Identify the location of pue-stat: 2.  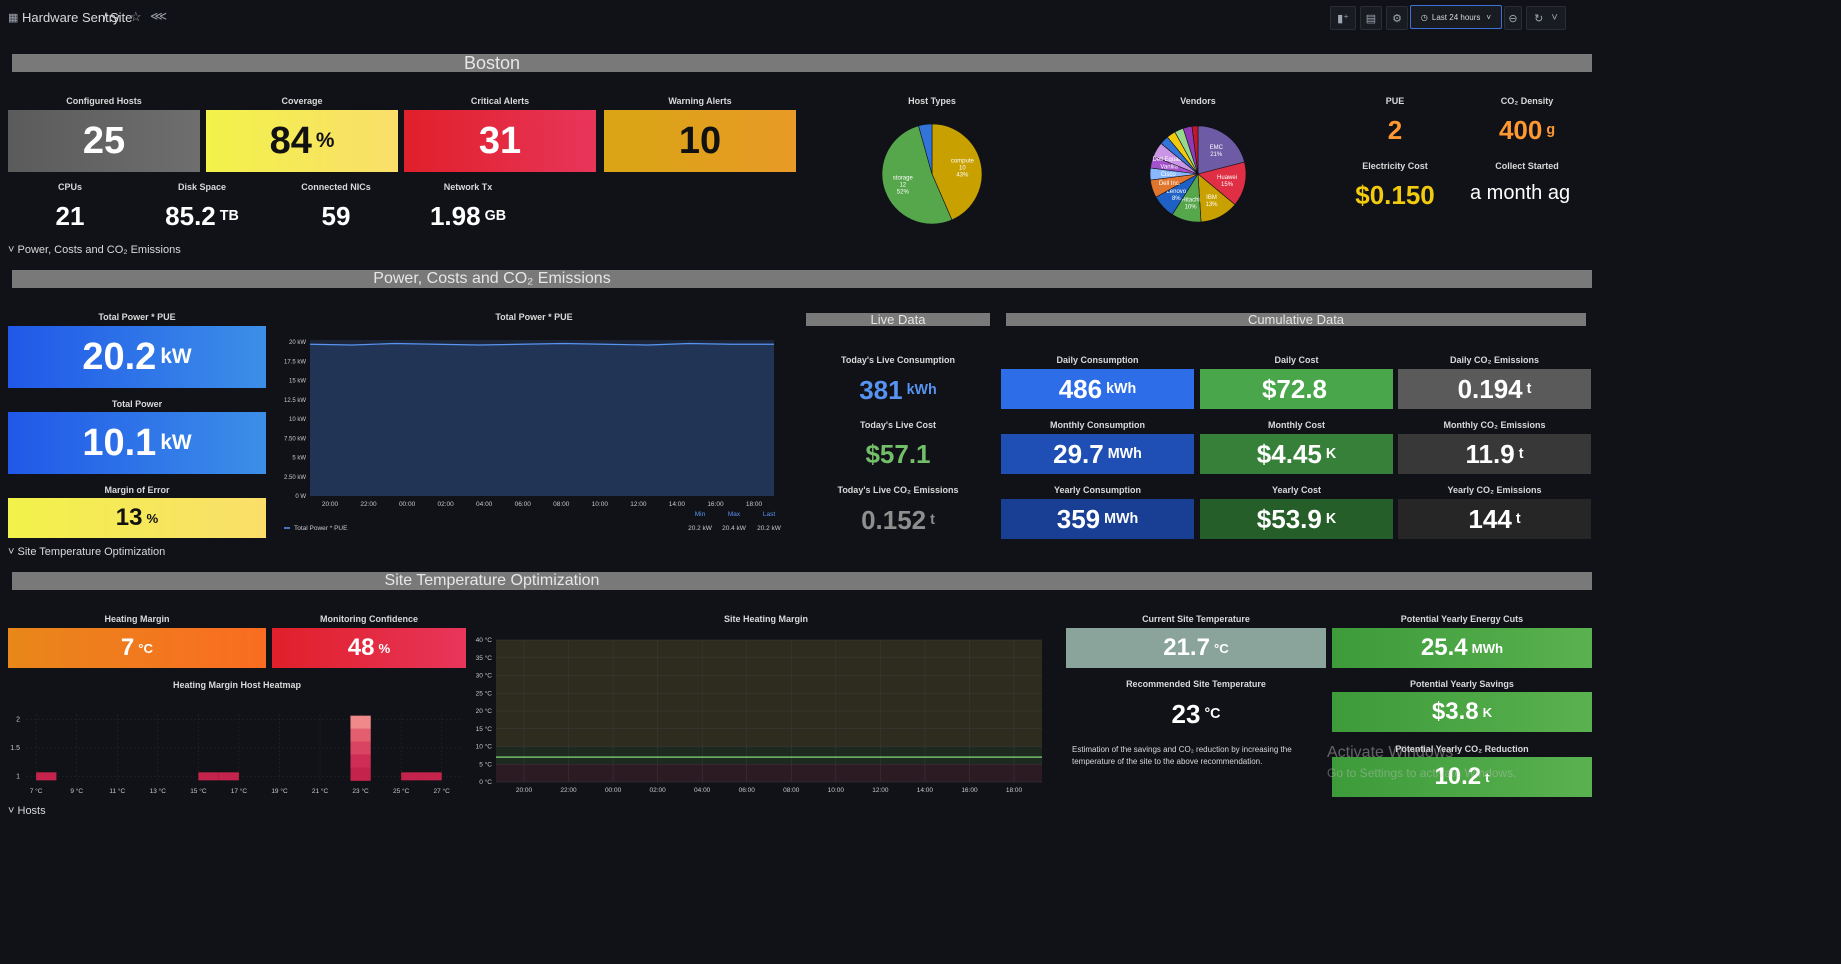
(1395, 130).